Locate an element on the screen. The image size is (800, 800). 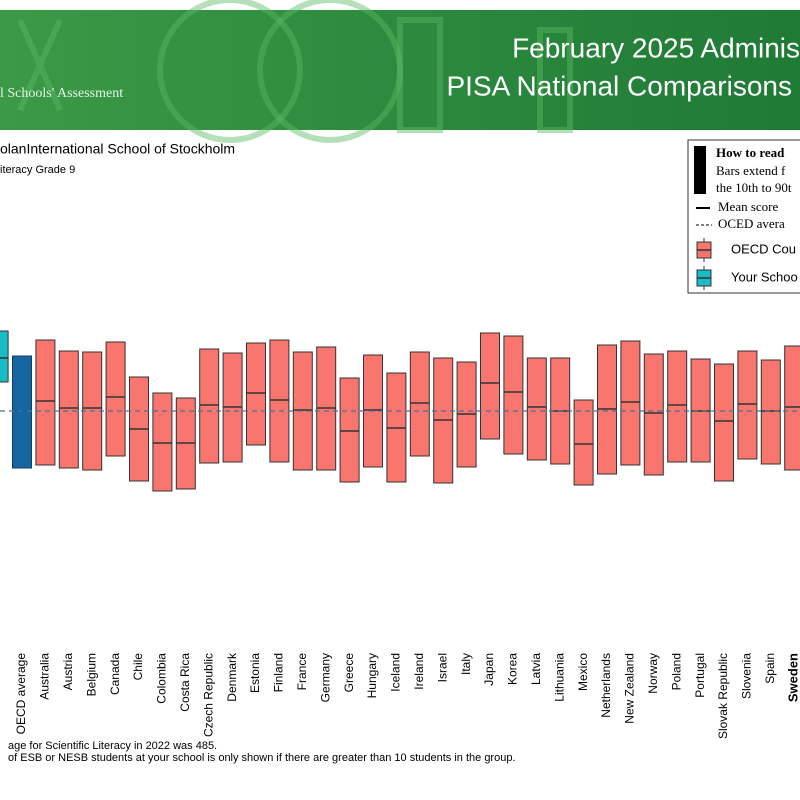
x-tick-label: Spain is located at coordinates (770, 668).